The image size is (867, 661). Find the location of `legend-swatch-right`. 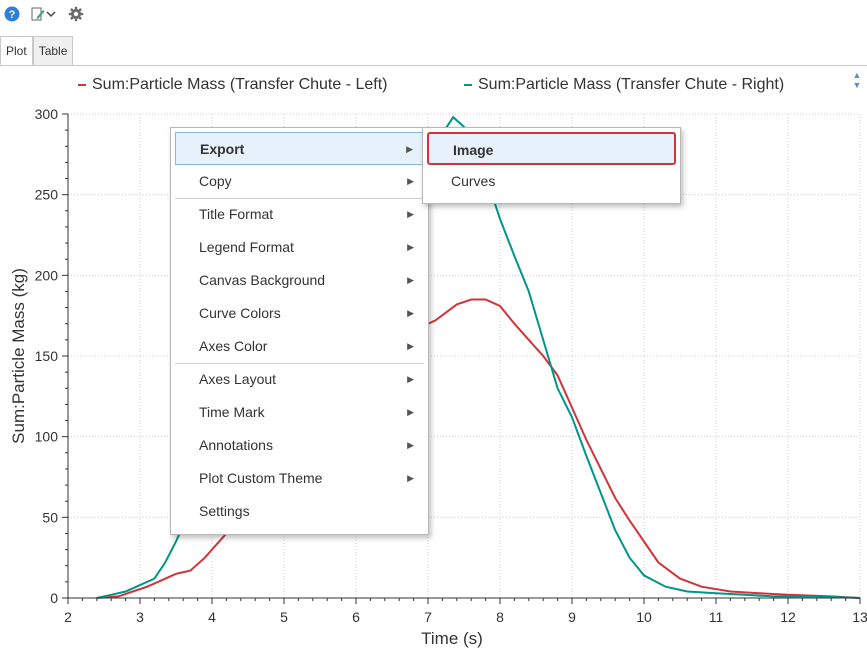

legend-swatch-right is located at coordinates (468, 85).